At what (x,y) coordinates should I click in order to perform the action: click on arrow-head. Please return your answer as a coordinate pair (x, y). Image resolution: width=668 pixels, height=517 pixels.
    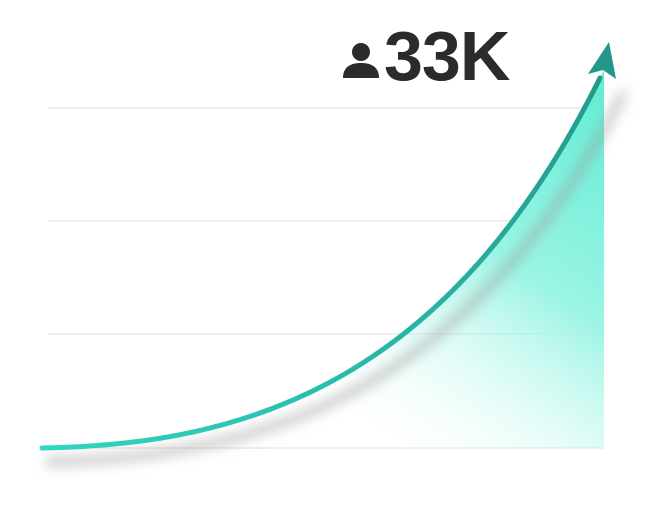
    Looking at the image, I should click on (602, 60).